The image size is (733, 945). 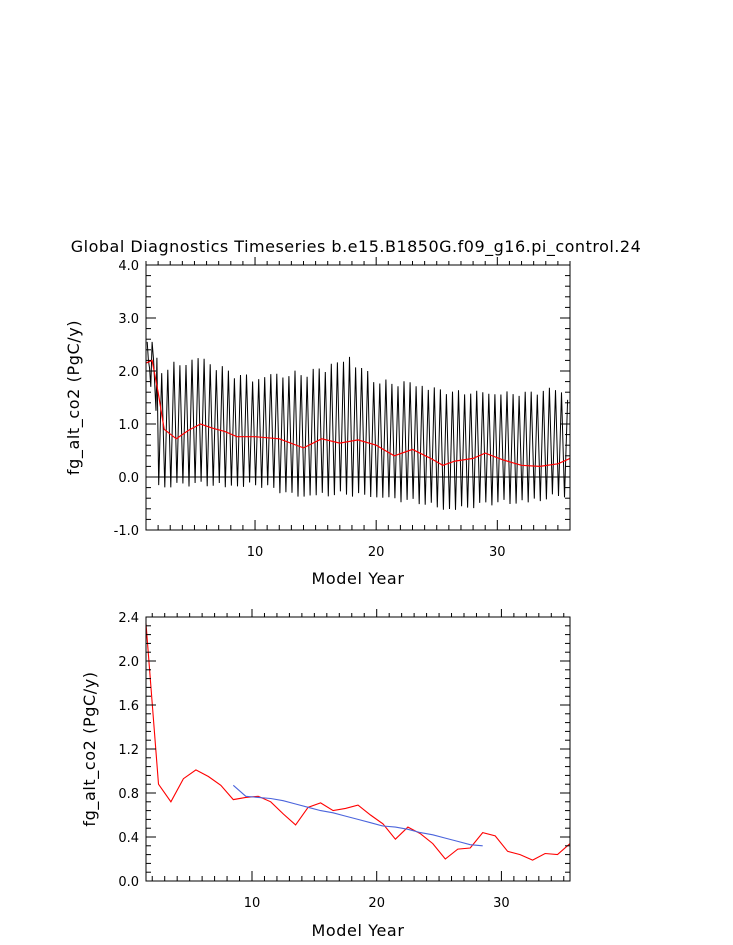 I want to click on y-tick-label: 2.4, so click(x=128, y=618).